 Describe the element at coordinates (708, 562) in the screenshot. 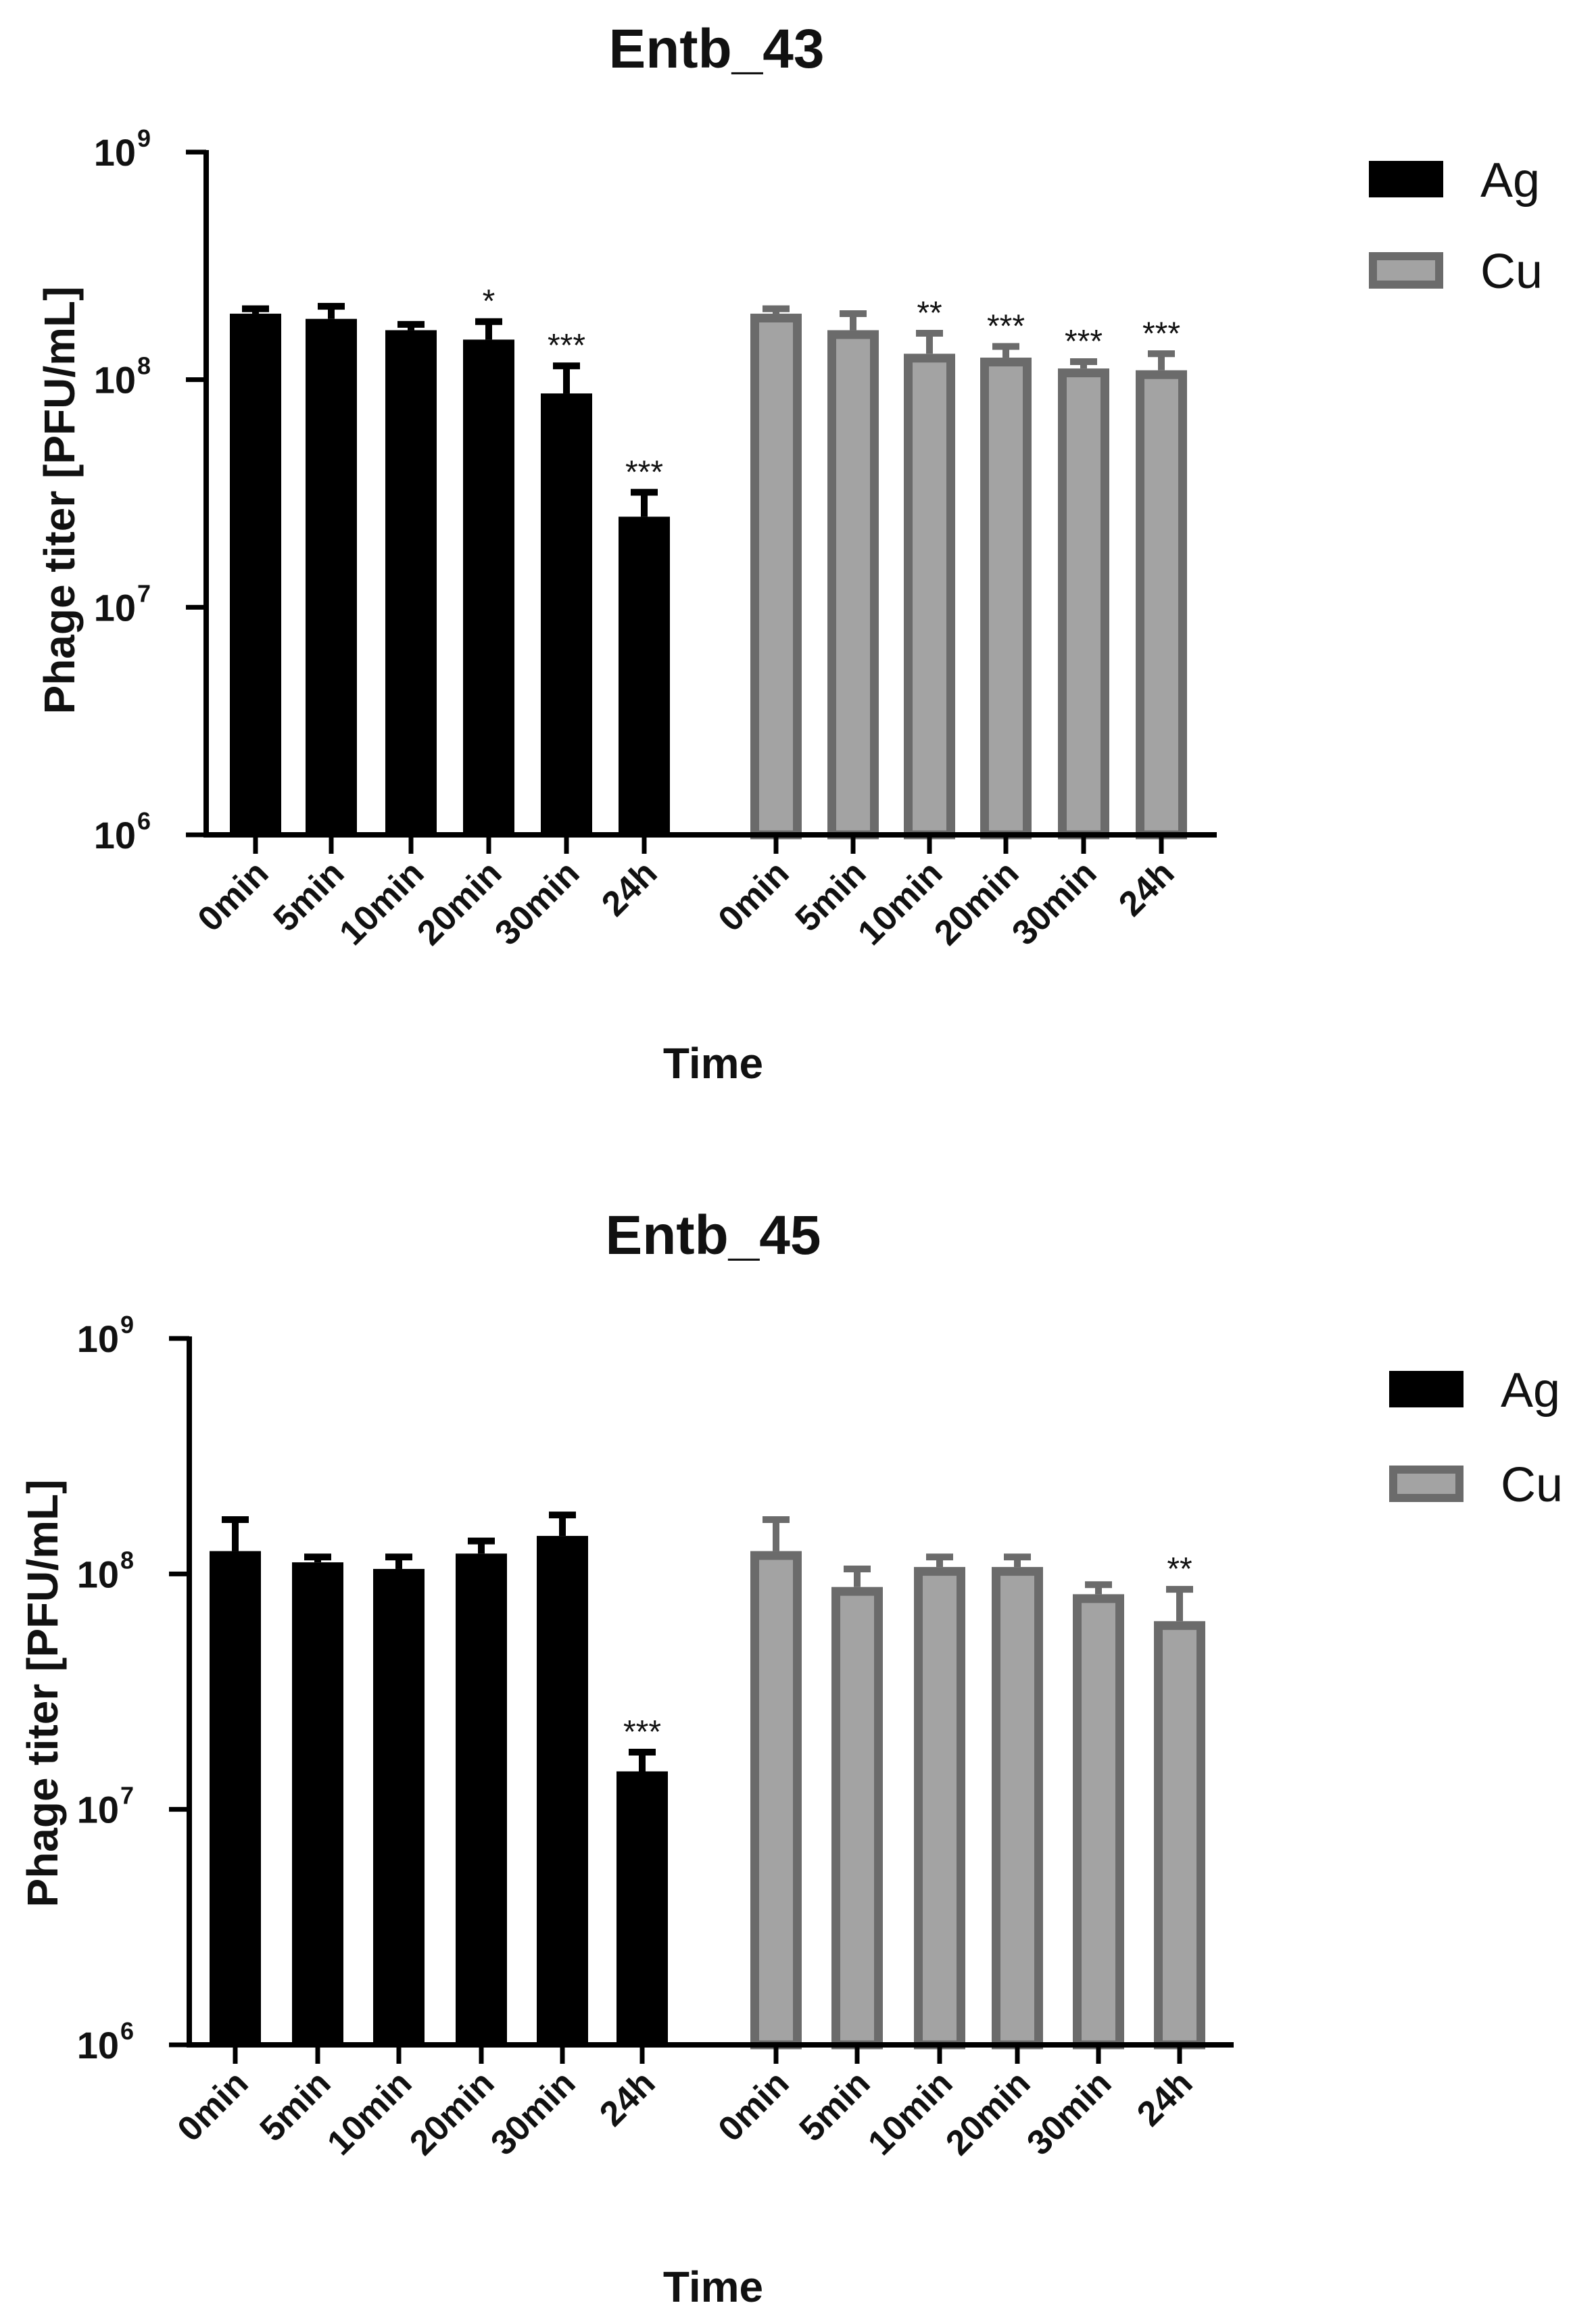

I see `bar-group: ********* *** *** ***` at that location.